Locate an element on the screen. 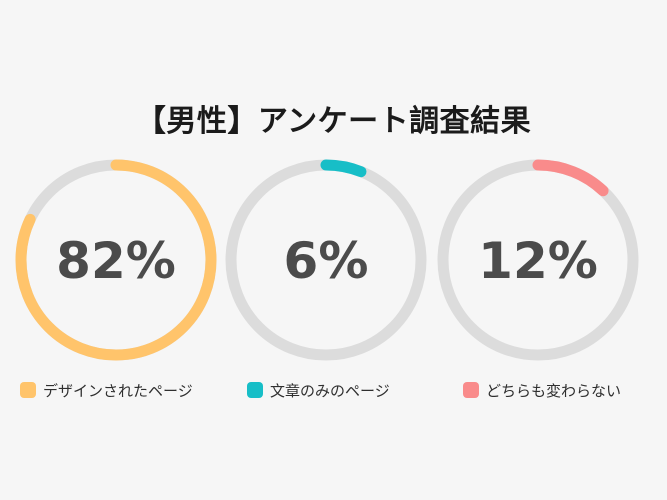 Image resolution: width=667 pixels, height=500 pixels. legend-label-no-difference: どちらも変わらない is located at coordinates (554, 390).